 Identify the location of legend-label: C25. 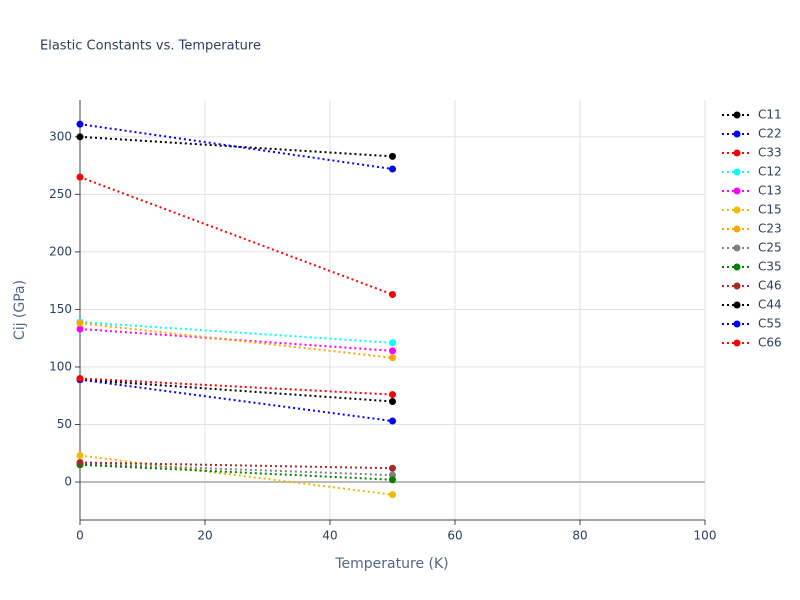
(770, 248).